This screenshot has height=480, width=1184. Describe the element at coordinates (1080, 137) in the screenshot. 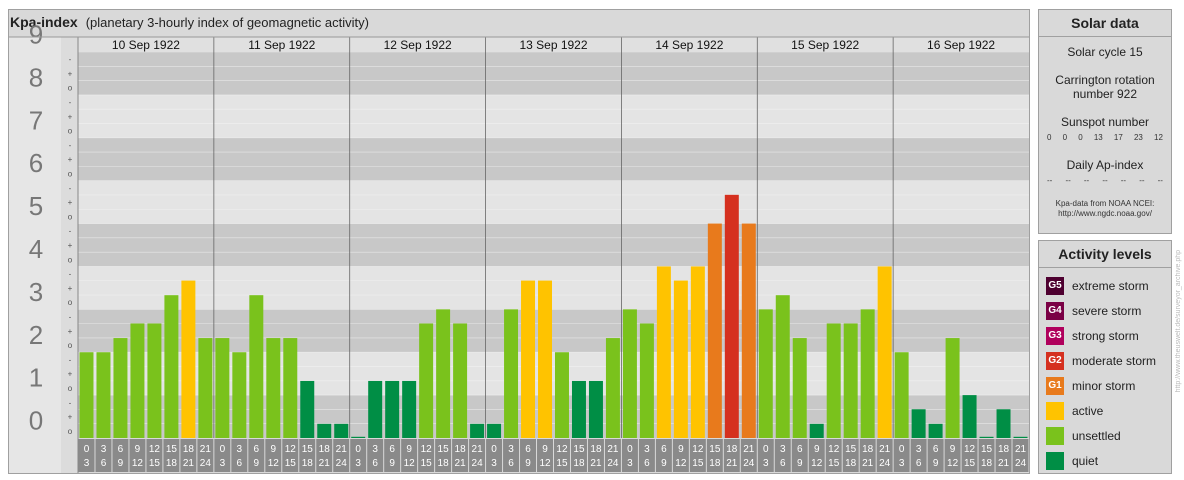

I see `sunspot-value: 0` at that location.